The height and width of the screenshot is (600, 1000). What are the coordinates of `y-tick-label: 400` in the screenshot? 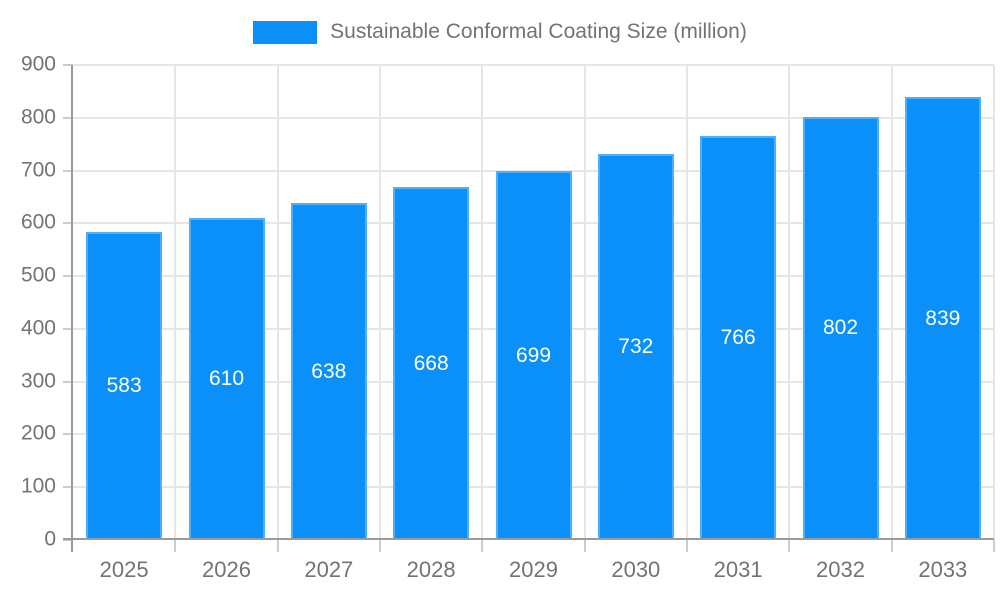 It's located at (38, 328).